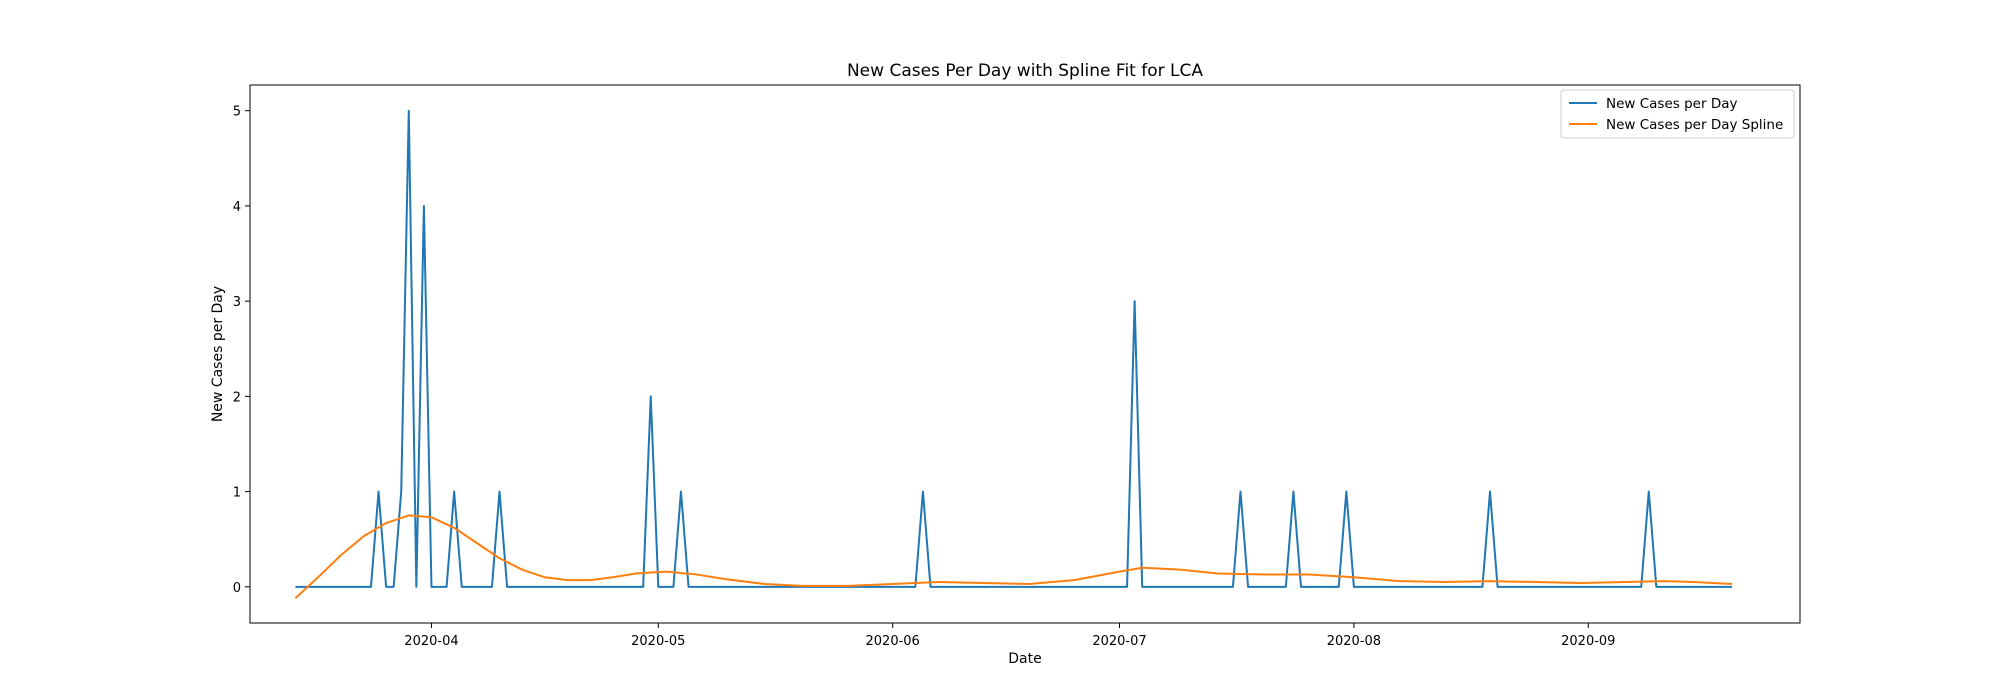 The width and height of the screenshot is (2000, 700). I want to click on y-tick-label: 4, so click(237, 207).